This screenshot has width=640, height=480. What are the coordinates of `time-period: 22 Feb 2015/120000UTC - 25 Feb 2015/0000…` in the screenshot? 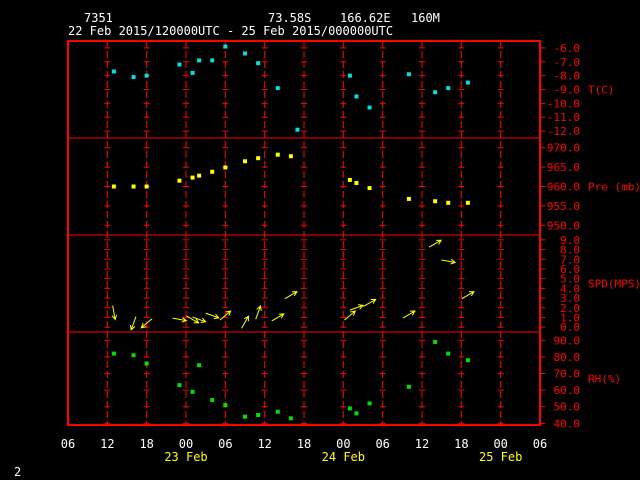 It's located at (231, 31).